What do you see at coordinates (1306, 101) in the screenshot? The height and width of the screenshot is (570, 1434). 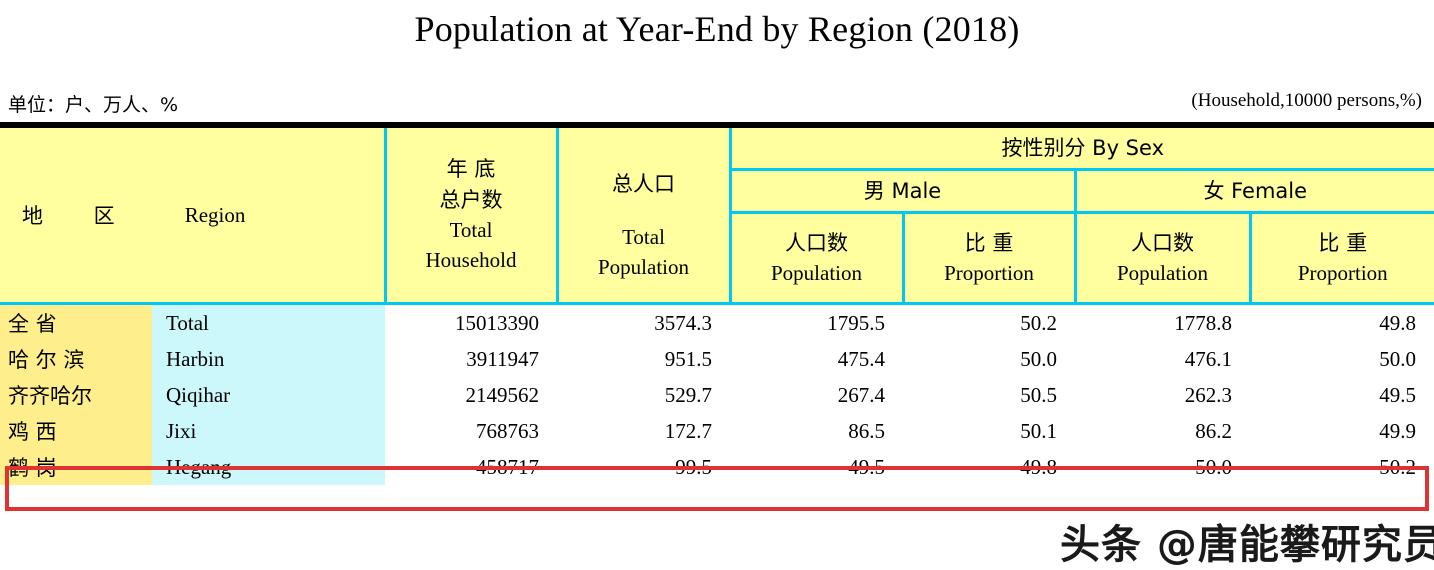 I see `unit-note-english: (Household,10000 persons,%)` at bounding box center [1306, 101].